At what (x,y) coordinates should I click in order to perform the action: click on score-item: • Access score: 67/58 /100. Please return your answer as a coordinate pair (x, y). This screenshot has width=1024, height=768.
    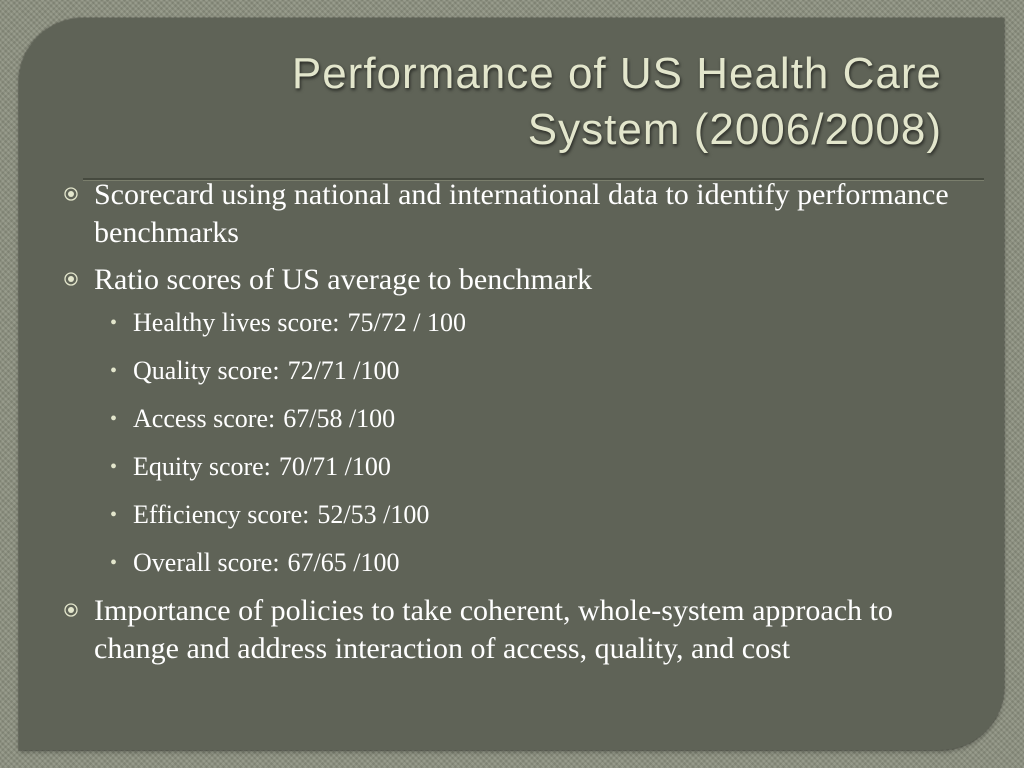
    Looking at the image, I should click on (512, 419).